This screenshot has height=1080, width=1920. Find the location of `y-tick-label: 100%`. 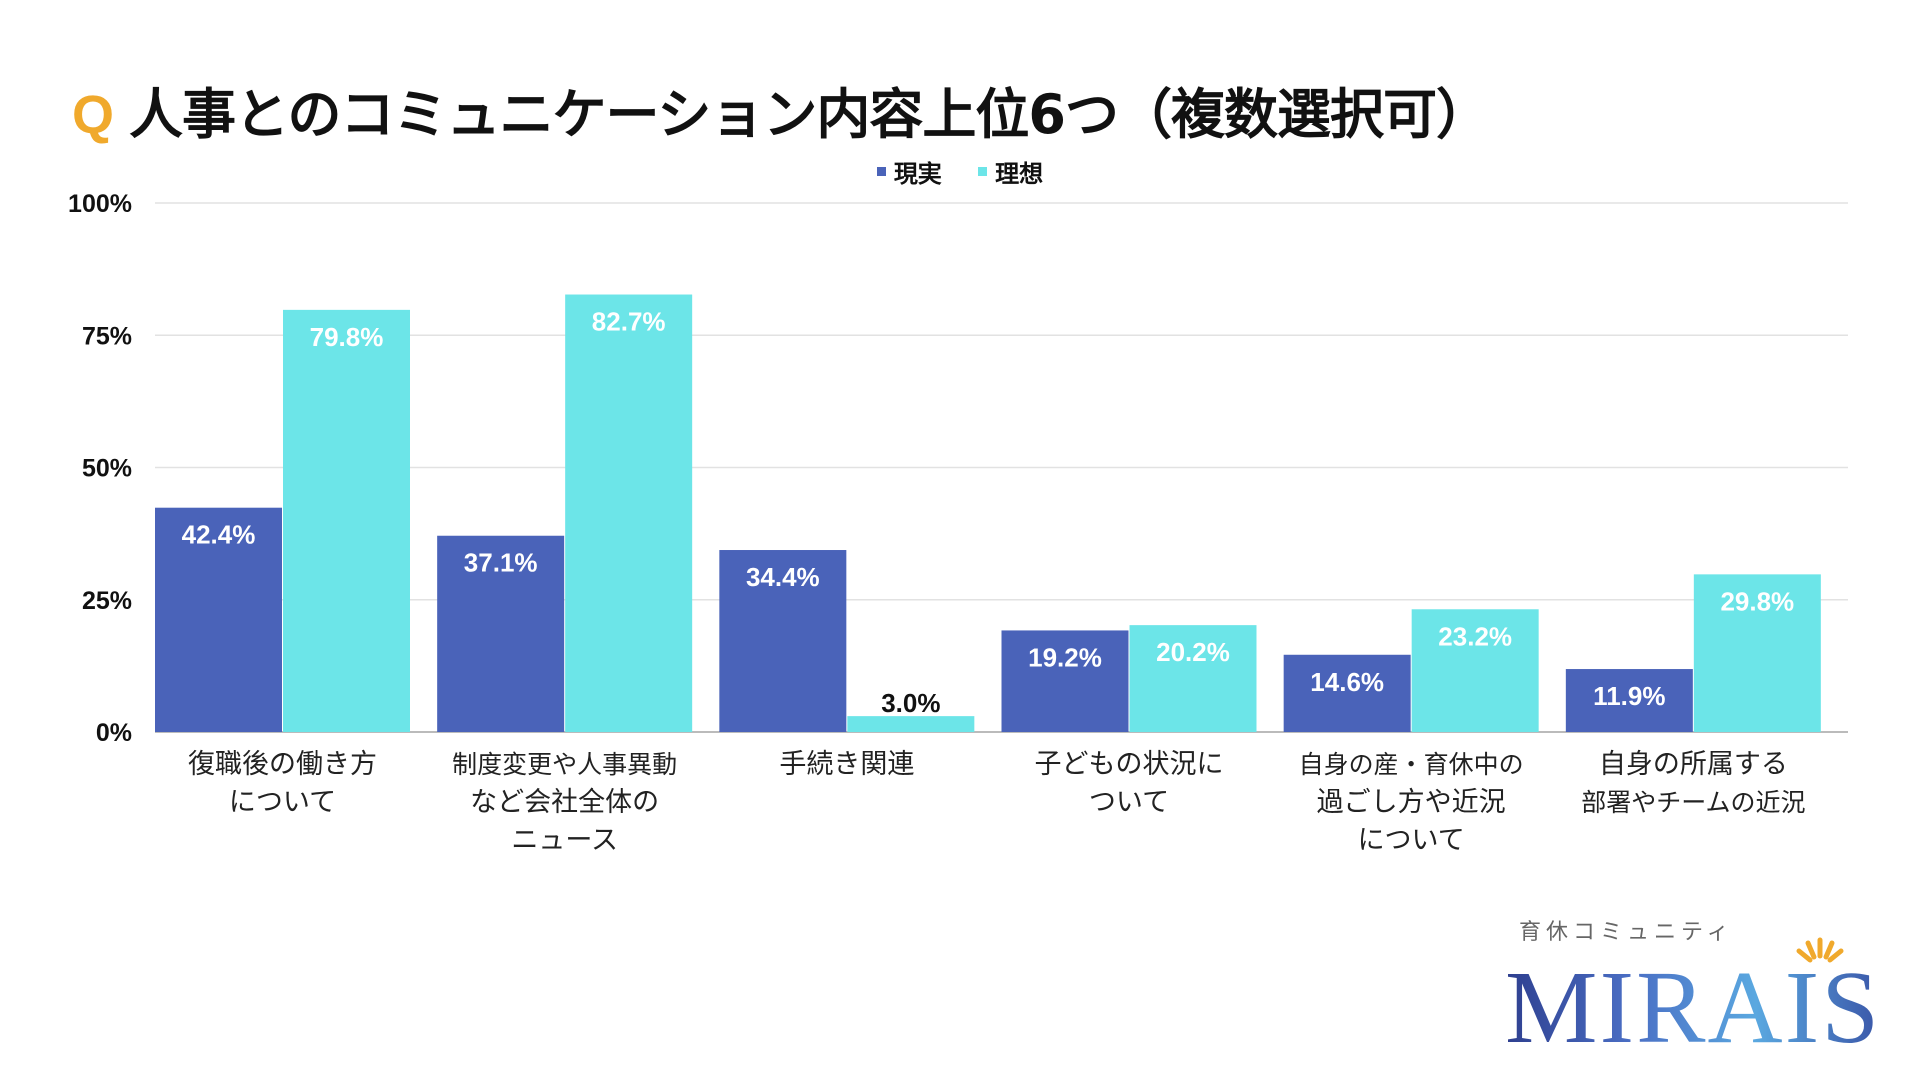

y-tick-label: 100% is located at coordinates (100, 204).